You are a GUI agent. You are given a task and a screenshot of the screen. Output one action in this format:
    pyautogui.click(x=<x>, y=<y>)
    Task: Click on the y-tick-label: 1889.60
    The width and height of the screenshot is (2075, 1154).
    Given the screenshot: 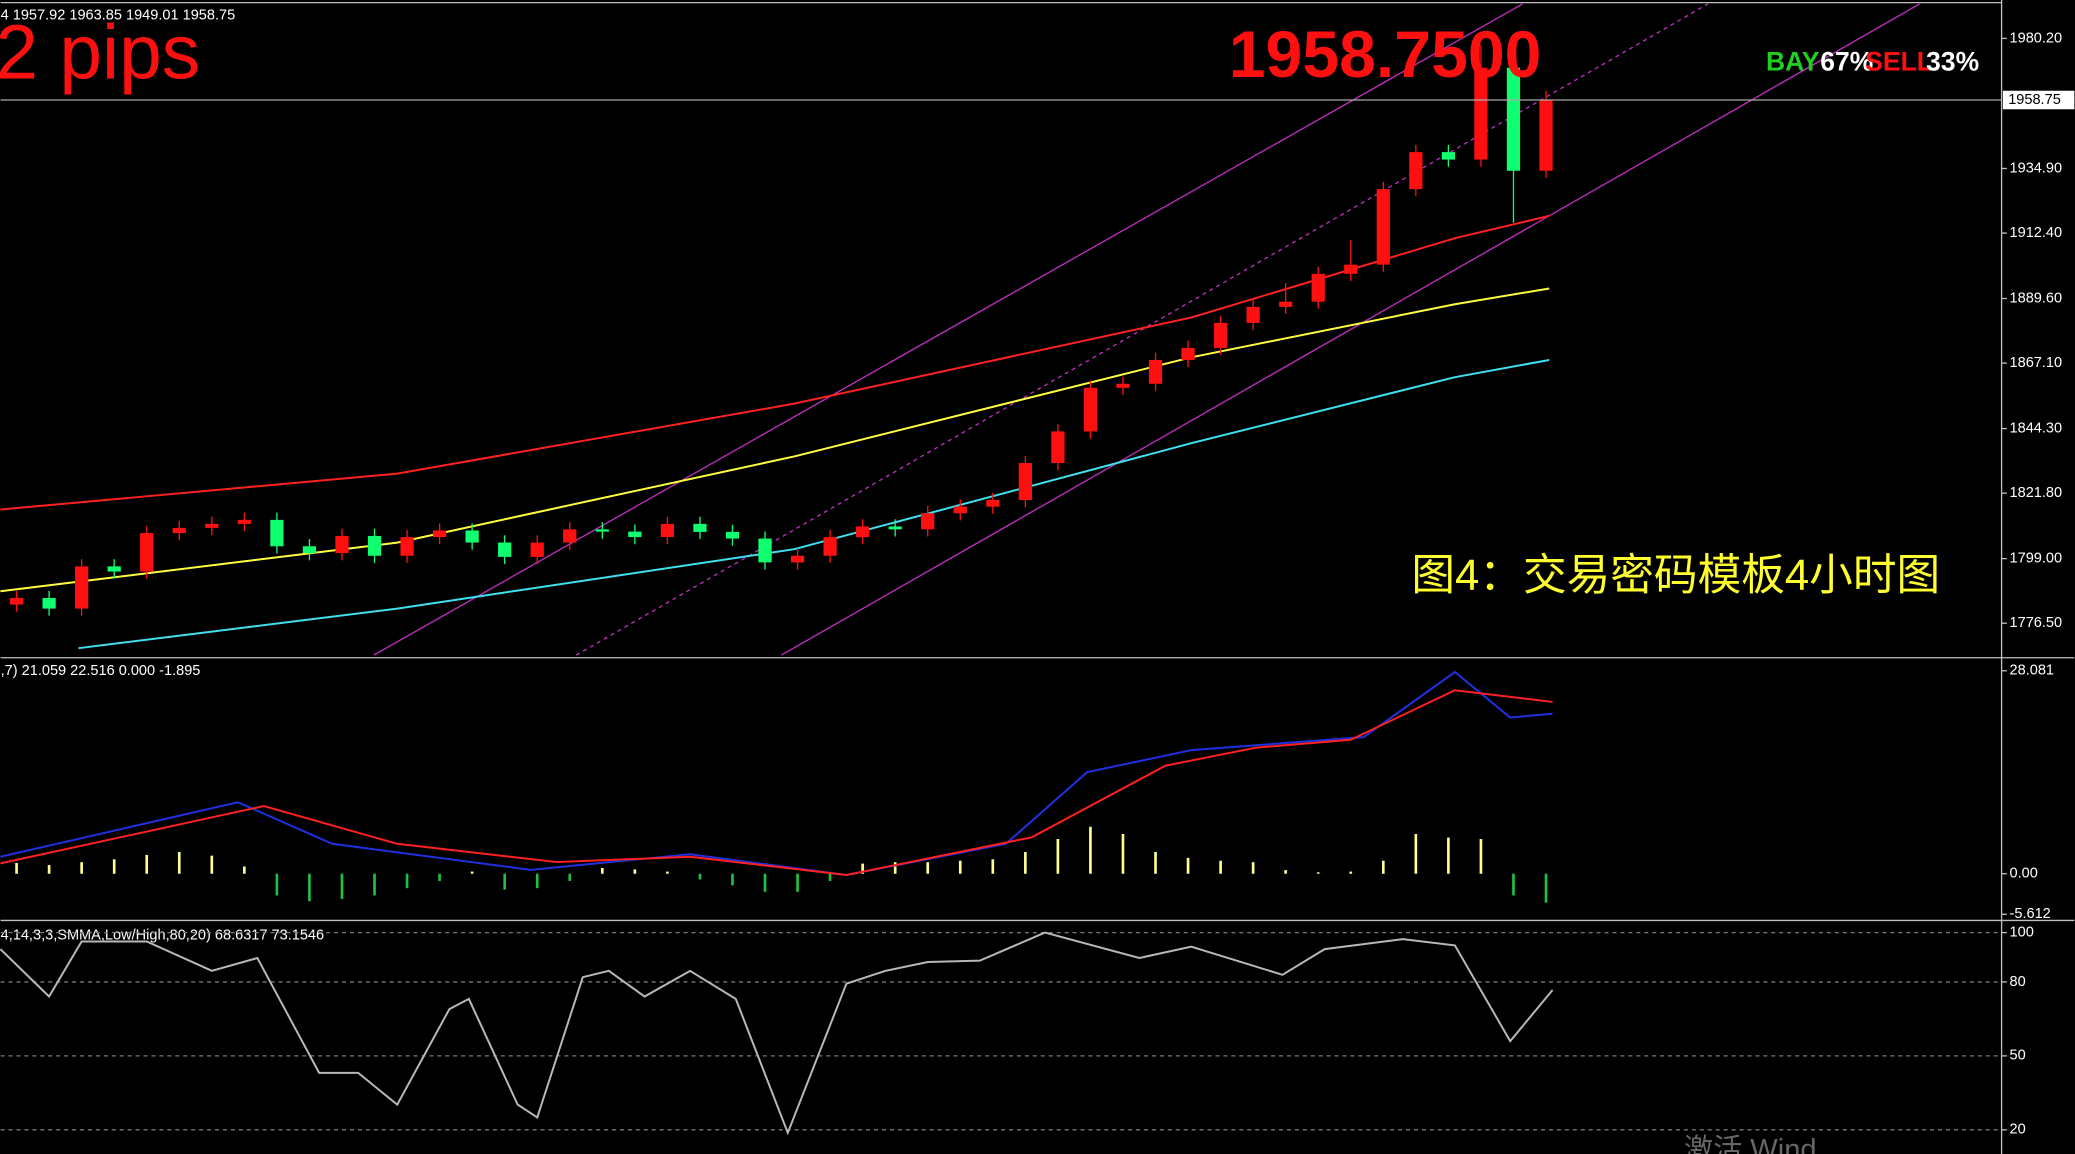 What is the action you would take?
    pyautogui.click(x=2036, y=298)
    